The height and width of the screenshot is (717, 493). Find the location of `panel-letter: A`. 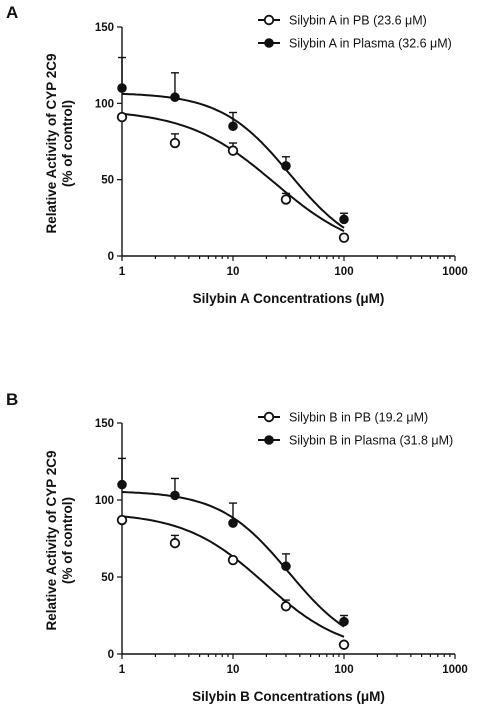

panel-letter: A is located at coordinates (12, 12).